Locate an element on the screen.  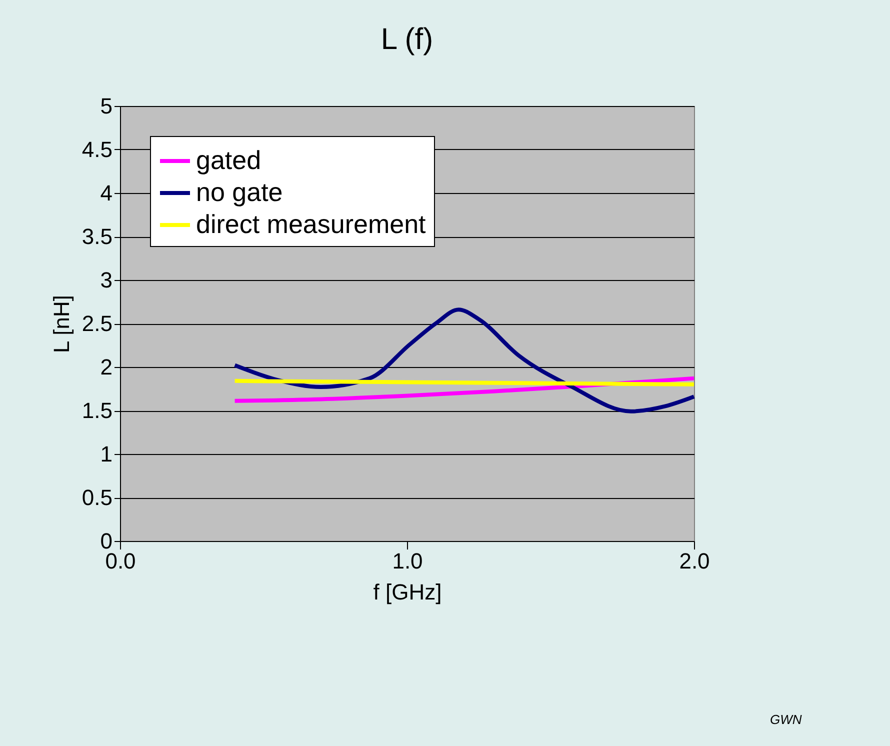
y-tick-label: 1.5 is located at coordinates (97, 410).